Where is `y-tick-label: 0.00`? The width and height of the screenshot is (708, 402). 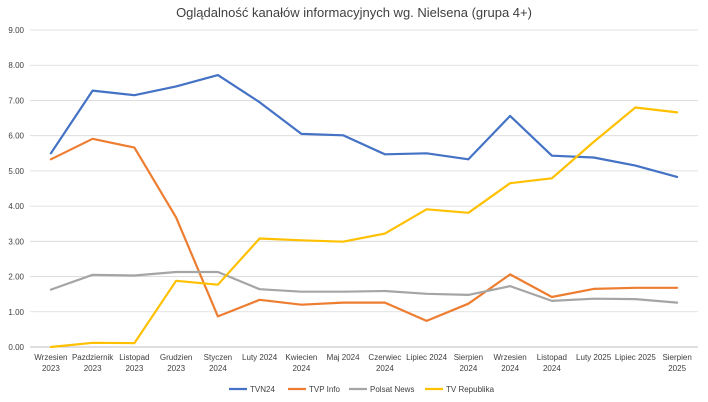 y-tick-label: 0.00 is located at coordinates (16, 347).